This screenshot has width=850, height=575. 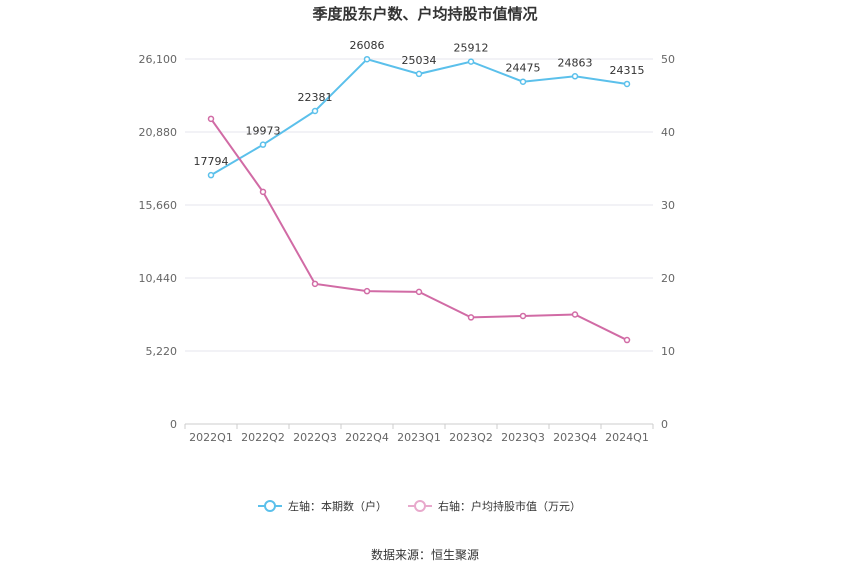 What do you see at coordinates (668, 242) in the screenshot?
I see `right-axis: 0 10 20 30 40 50` at bounding box center [668, 242].